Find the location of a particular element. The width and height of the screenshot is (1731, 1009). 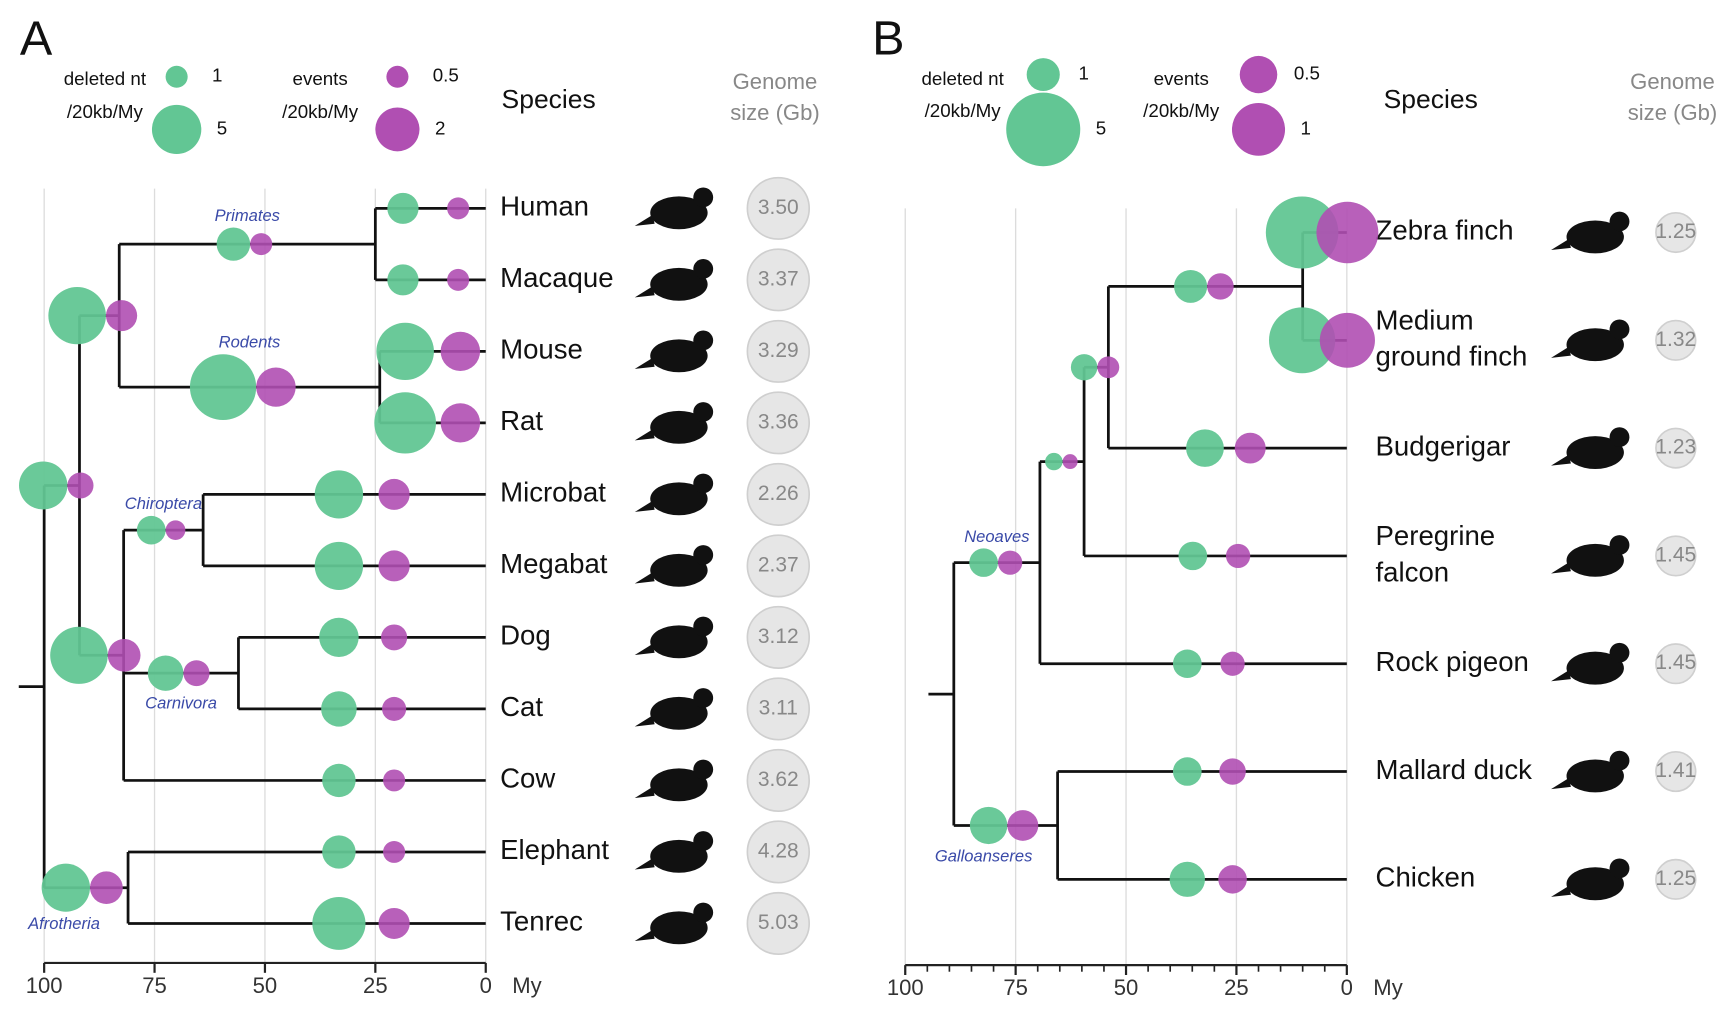

tick-label: 50 is located at coordinates (265, 985).